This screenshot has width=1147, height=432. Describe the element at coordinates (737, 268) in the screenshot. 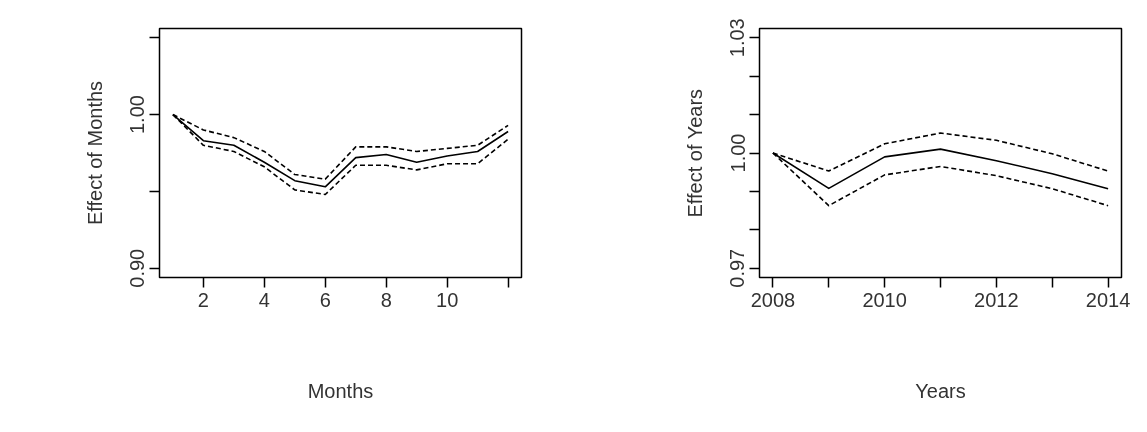

I see `y-tick-label: 0.97` at that location.